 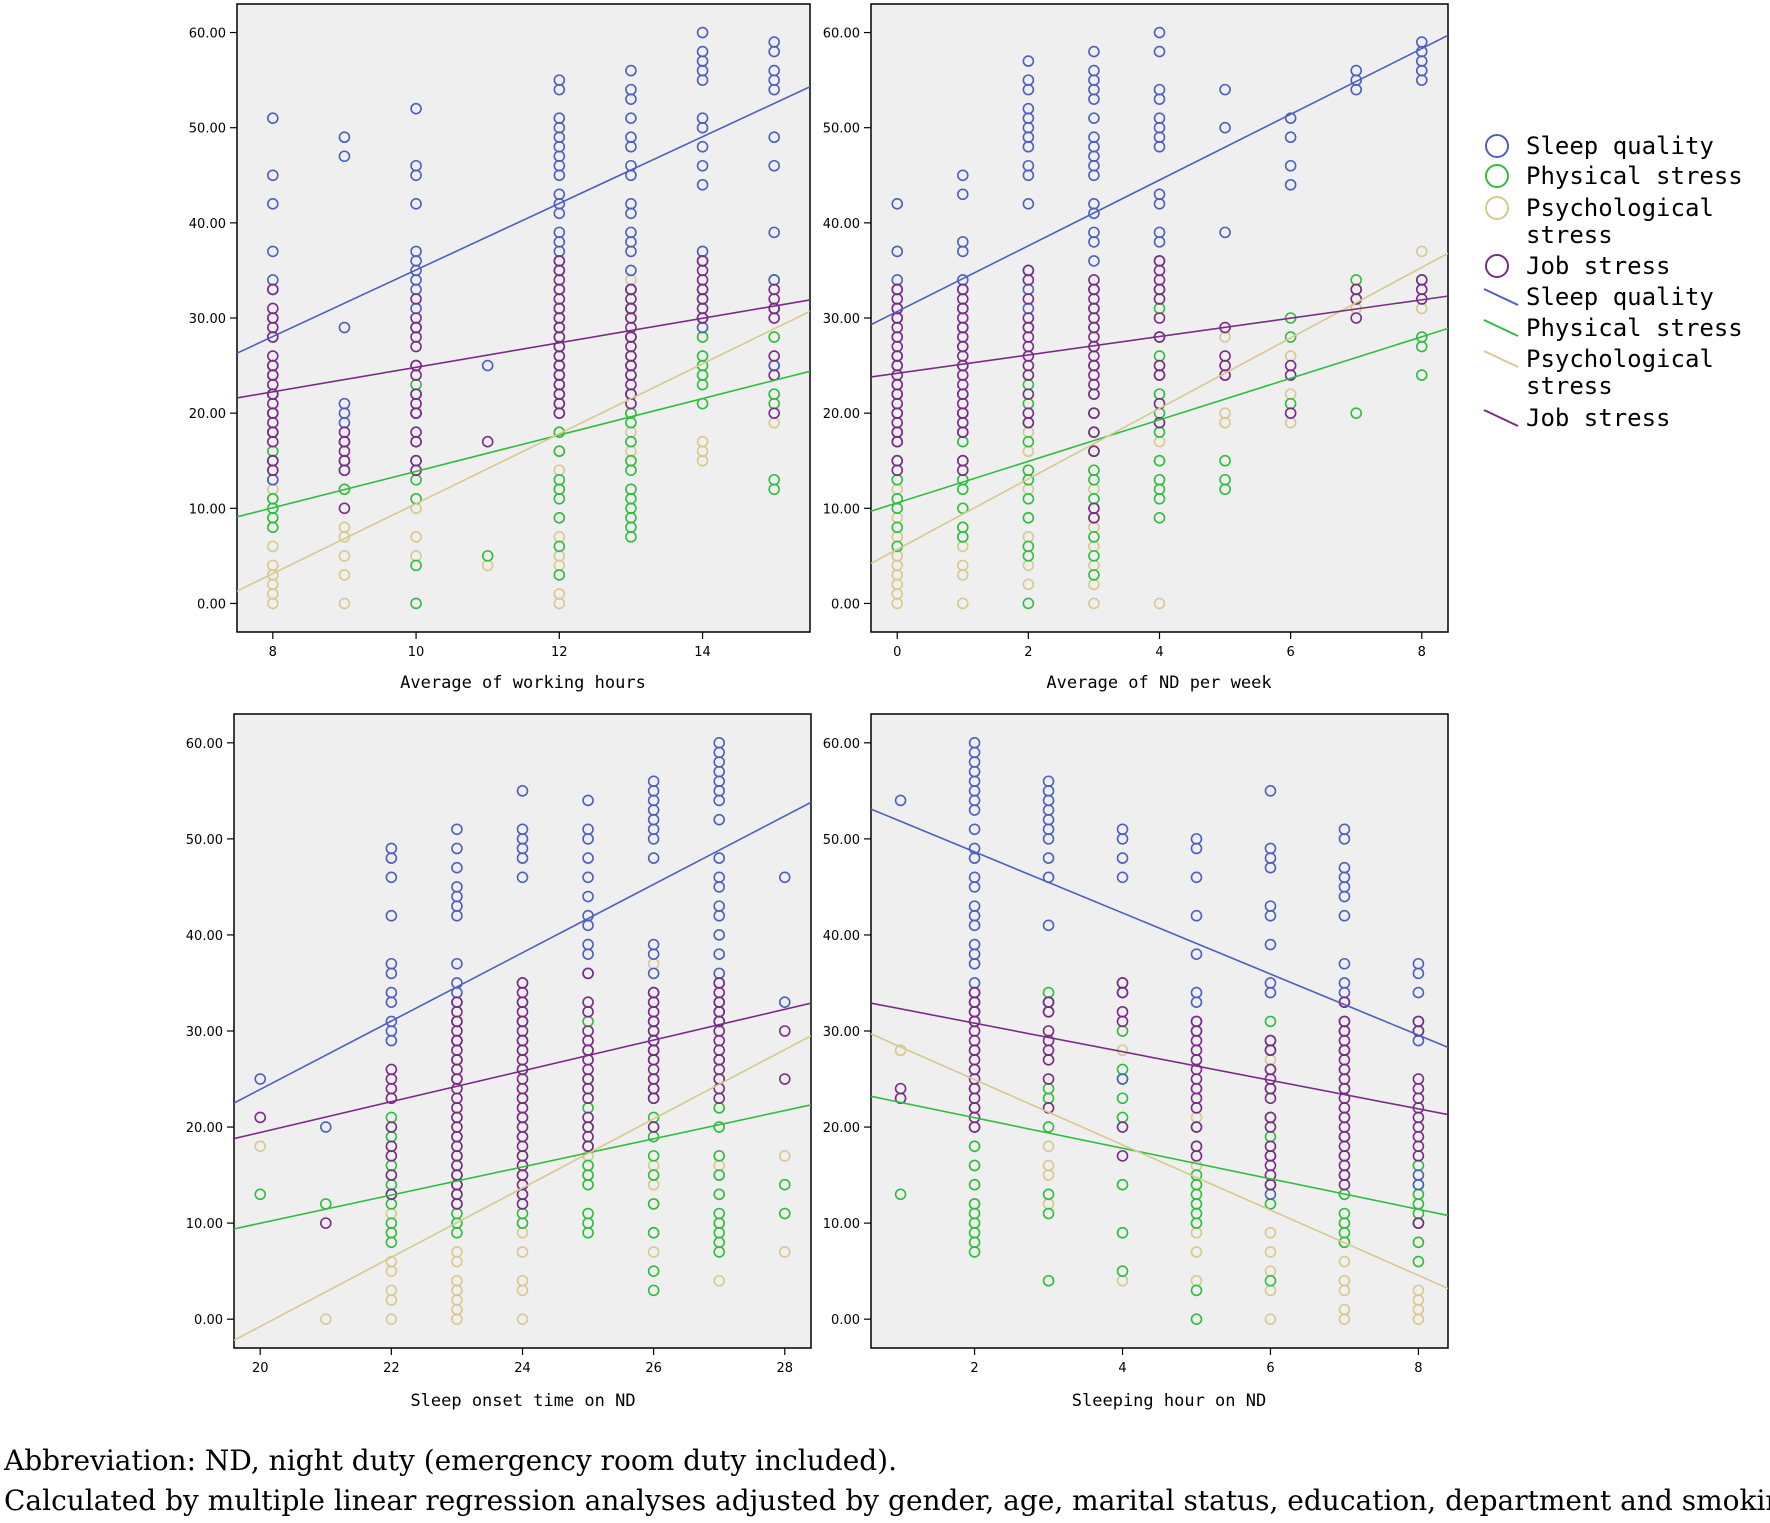 I want to click on panel-4-y-tick-label: 20.00, so click(x=841, y=1128).